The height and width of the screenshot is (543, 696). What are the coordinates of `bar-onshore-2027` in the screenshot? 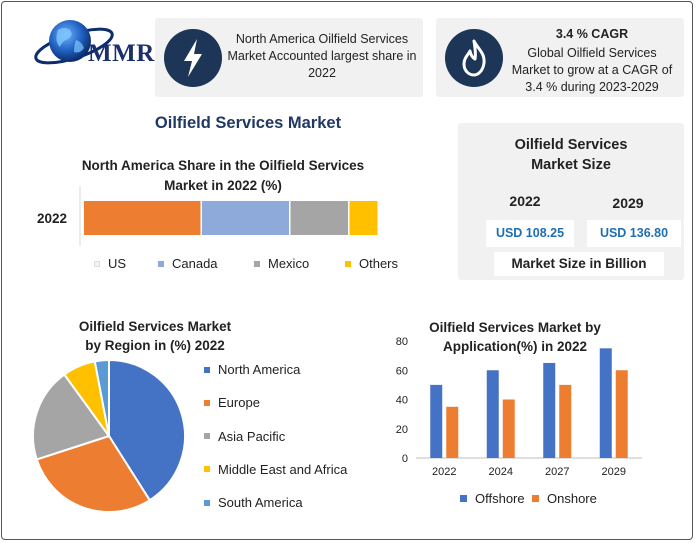 It's located at (565, 421).